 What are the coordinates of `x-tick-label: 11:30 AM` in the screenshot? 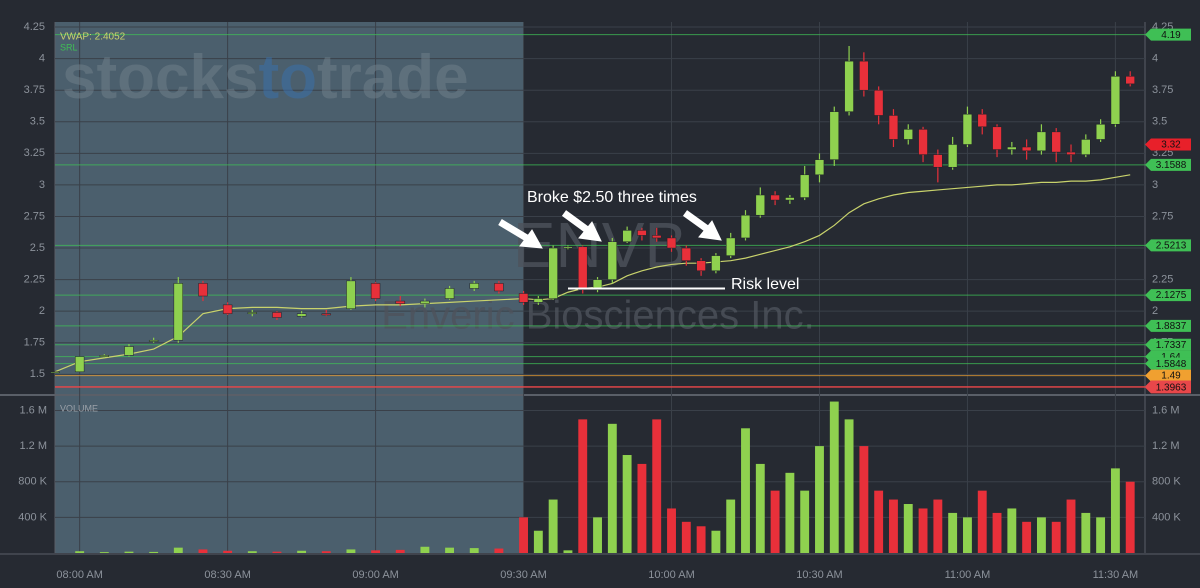 It's located at (1116, 575).